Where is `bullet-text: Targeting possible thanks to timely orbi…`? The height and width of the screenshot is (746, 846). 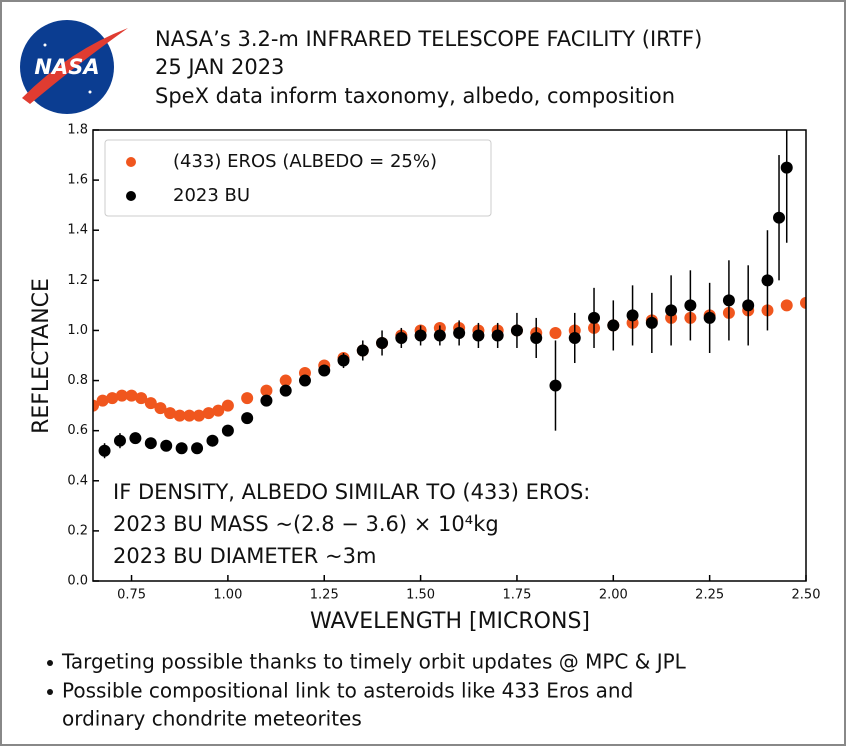 bullet-text: Targeting possible thanks to timely orbi… is located at coordinates (374, 662).